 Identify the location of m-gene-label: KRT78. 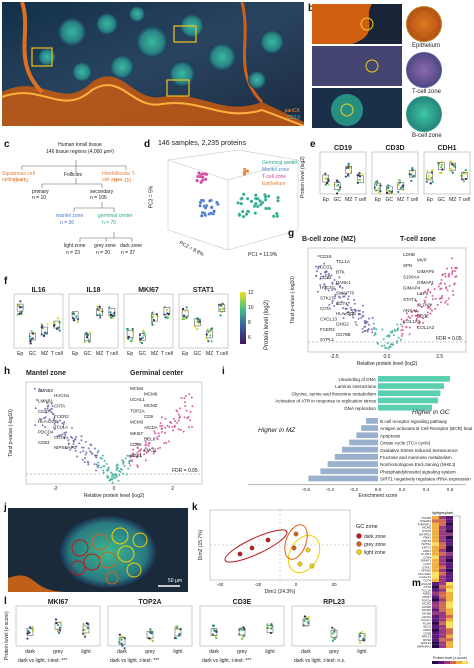
(427, 541).